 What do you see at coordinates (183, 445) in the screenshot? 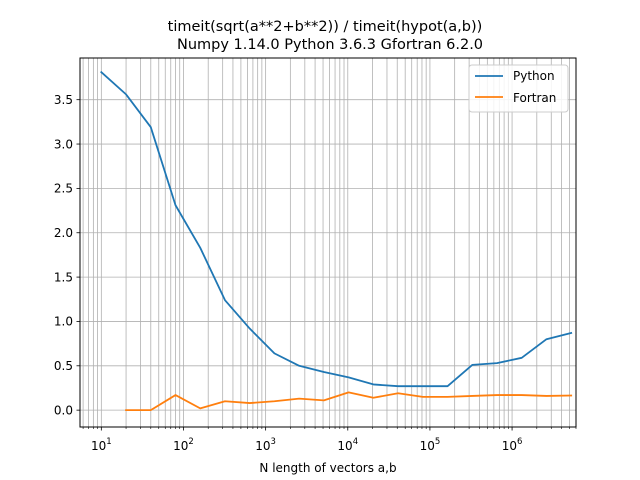
I see `x-tick-label: 10²` at bounding box center [183, 445].